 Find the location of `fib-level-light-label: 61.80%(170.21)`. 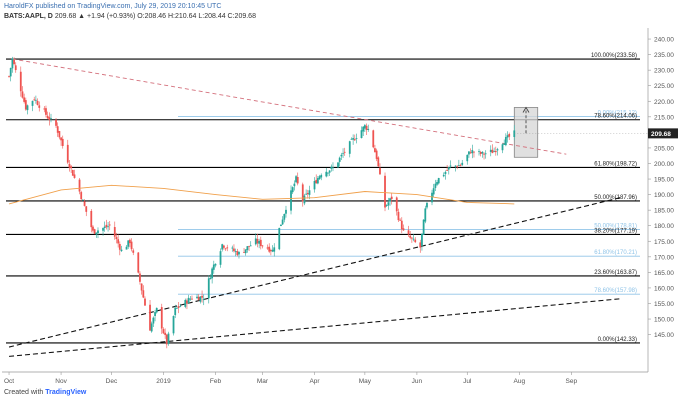

fib-level-light-label: 61.80%(170.21) is located at coordinates (615, 253).